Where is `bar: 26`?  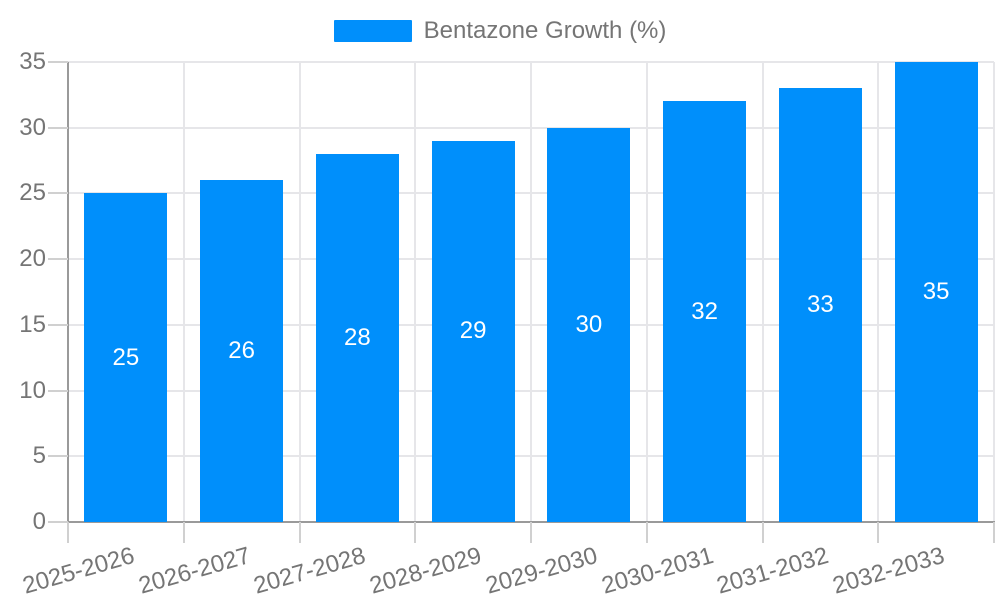
bar: 26 is located at coordinates (242, 351).